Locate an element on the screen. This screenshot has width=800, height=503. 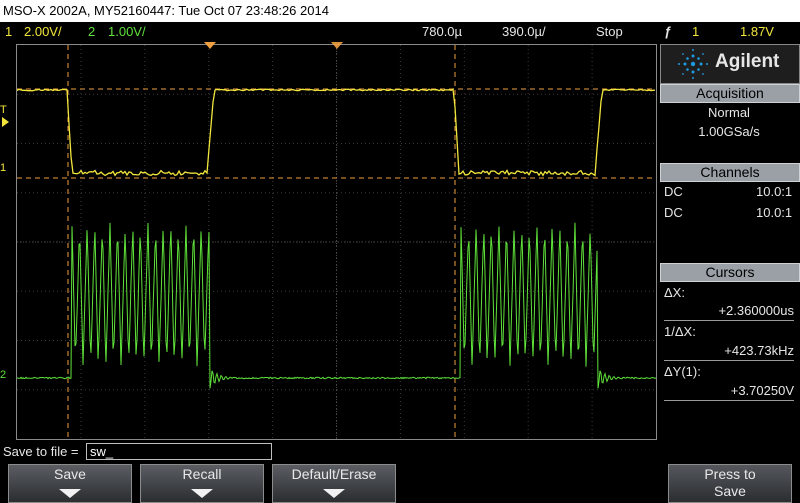
ch2-coupling: DC is located at coordinates (673, 212).